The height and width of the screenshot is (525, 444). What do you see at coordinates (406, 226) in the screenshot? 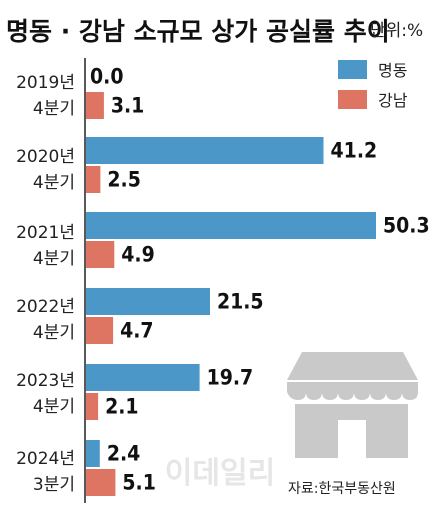
I see `data-label: 50.3` at bounding box center [406, 226].